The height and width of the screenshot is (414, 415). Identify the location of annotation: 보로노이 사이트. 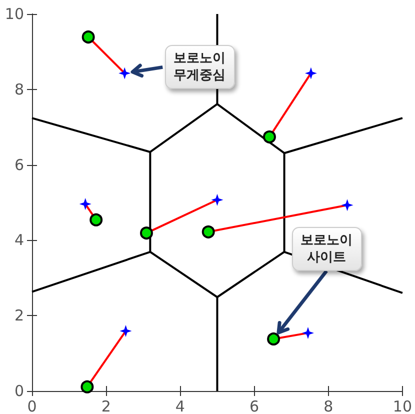
(327, 248).